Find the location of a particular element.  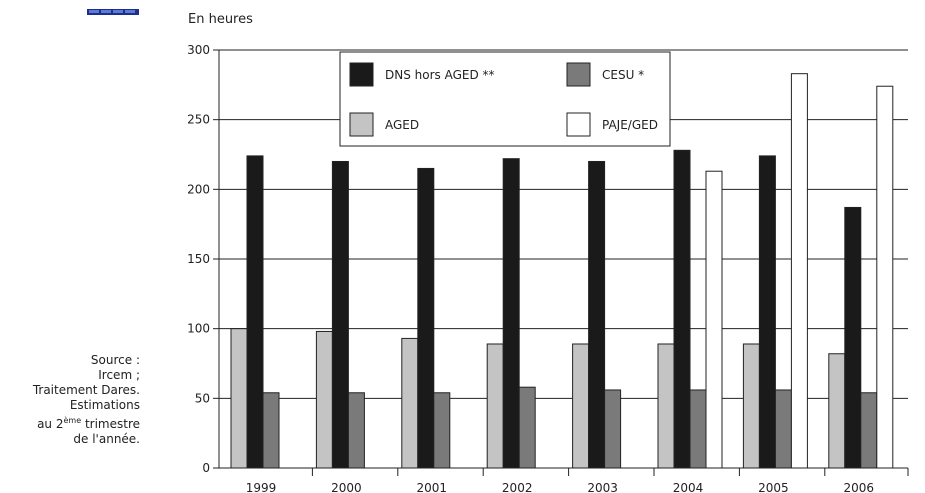

y-tick-label: 200 is located at coordinates (198, 189).